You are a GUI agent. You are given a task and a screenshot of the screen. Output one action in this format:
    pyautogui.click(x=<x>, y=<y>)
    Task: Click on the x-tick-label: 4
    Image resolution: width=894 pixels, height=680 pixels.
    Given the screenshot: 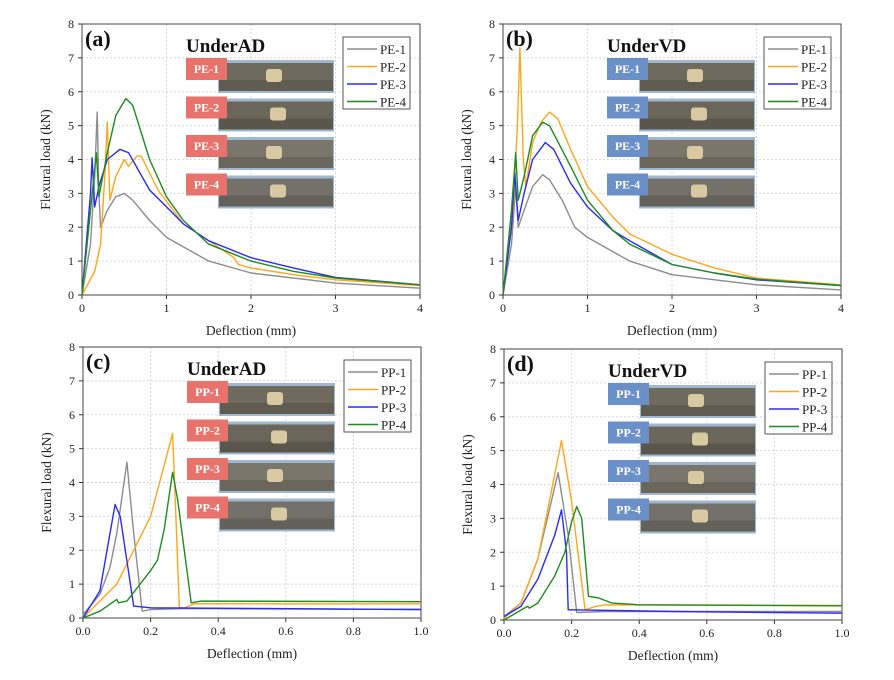 What is the action you would take?
    pyautogui.click(x=420, y=308)
    